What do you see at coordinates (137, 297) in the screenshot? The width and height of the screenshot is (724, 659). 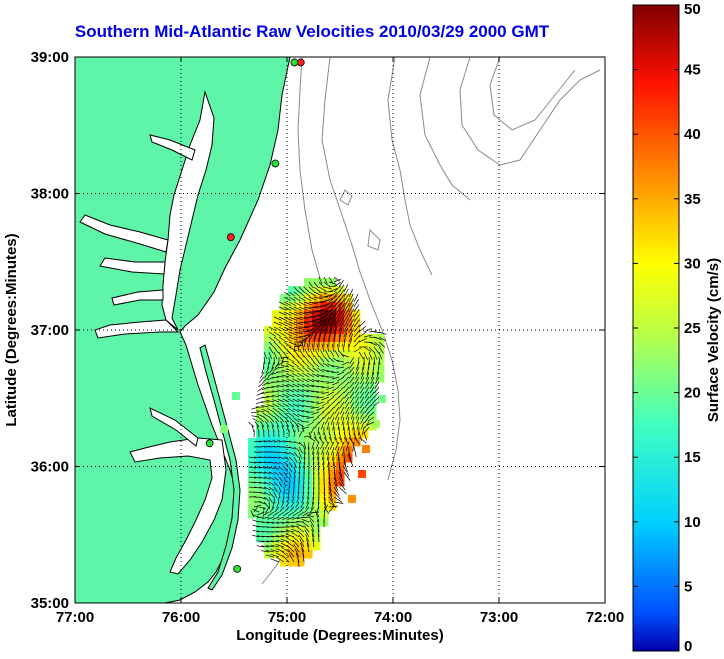 I see `tributary-york` at bounding box center [137, 297].